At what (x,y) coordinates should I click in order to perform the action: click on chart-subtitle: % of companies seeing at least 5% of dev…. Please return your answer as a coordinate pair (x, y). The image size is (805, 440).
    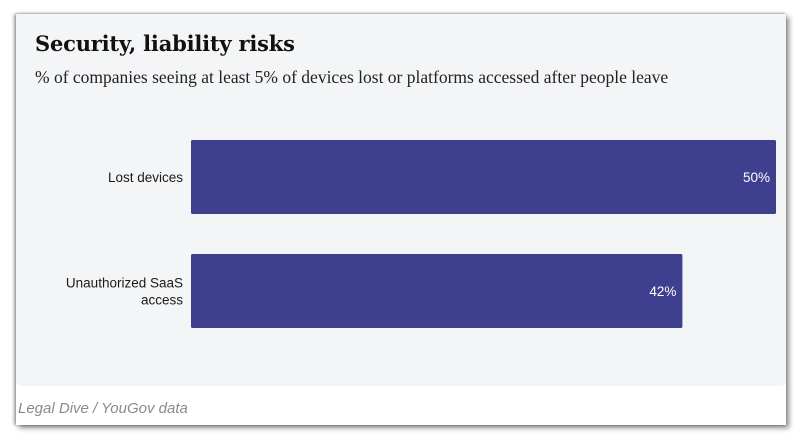
    Looking at the image, I should click on (352, 77).